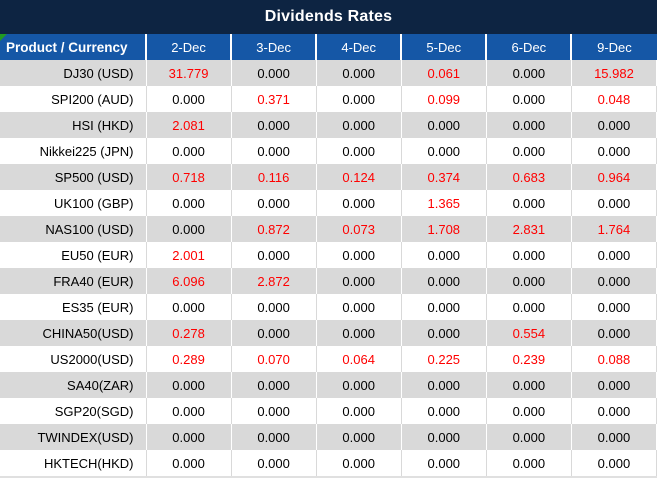 This screenshot has height=478, width=657. What do you see at coordinates (614, 73) in the screenshot?
I see `value-cell: 15.982` at bounding box center [614, 73].